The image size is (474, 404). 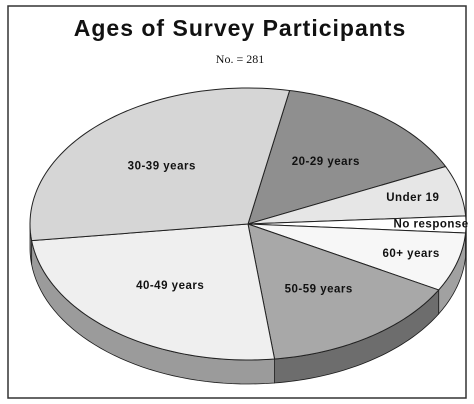 I want to click on slice-label: 60+ years, so click(x=410, y=254).